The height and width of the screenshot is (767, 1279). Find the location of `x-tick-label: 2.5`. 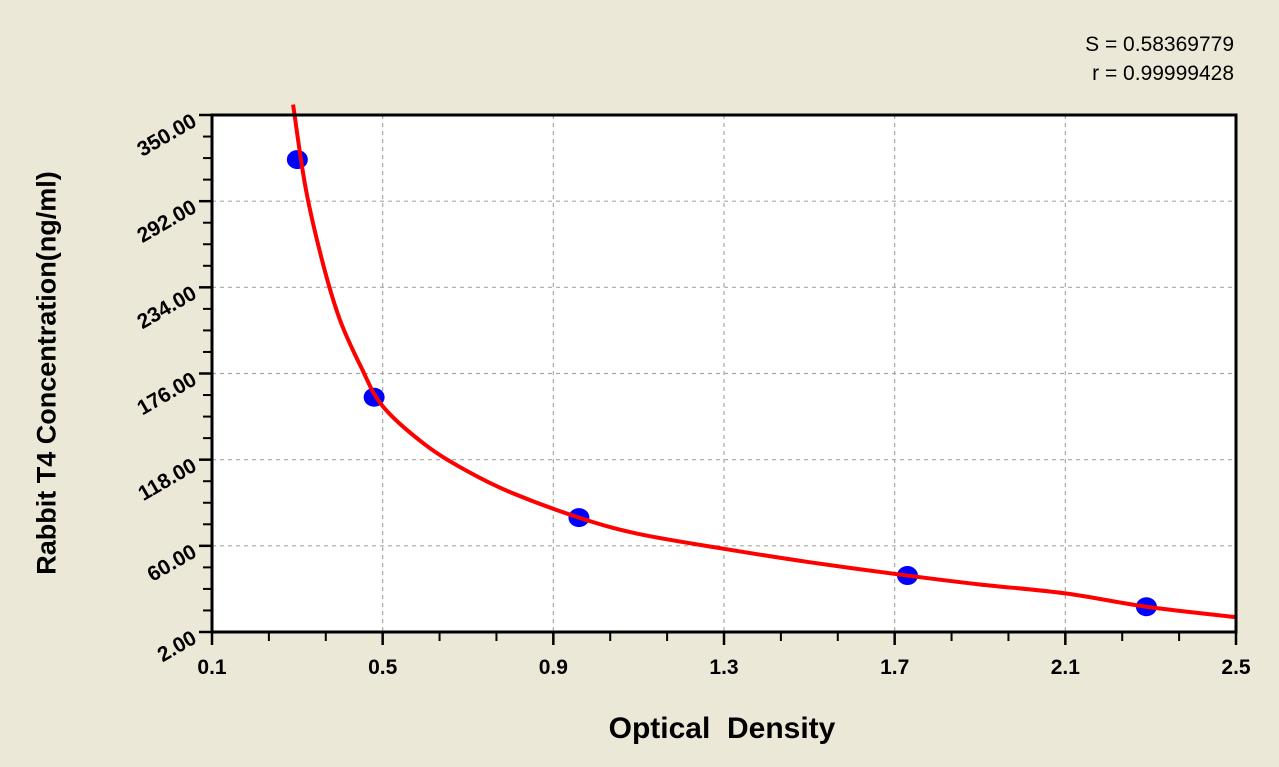

x-tick-label: 2.5 is located at coordinates (1236, 667).